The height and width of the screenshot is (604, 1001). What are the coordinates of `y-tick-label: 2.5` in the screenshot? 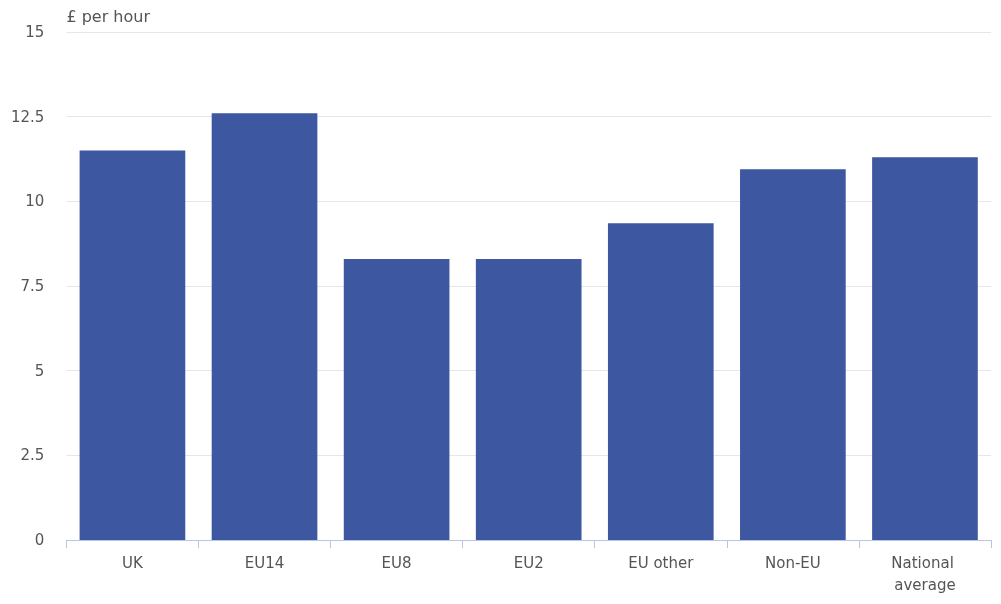 It's located at (32, 455).